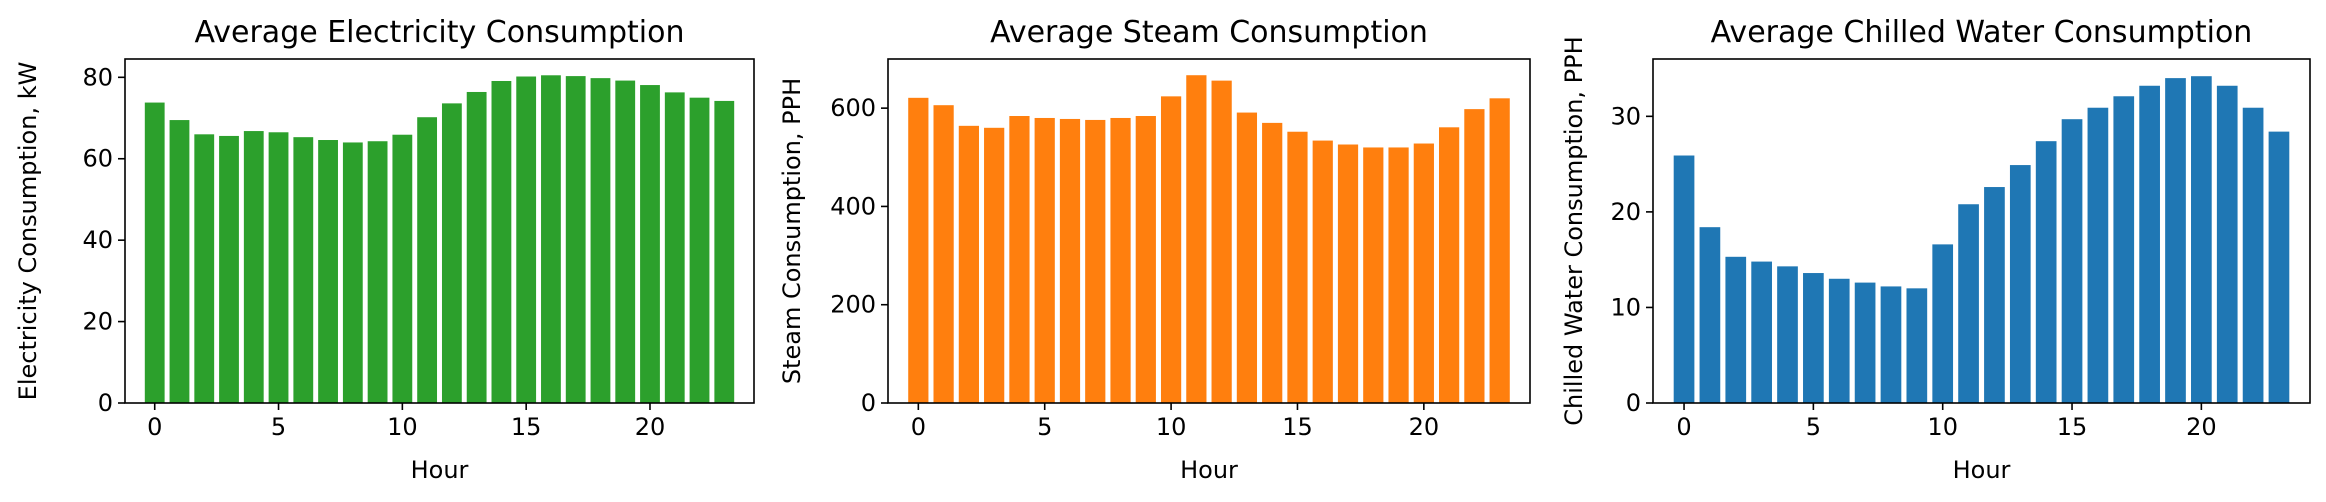  I want to click on y-tick-label: 30, so click(1625, 116).